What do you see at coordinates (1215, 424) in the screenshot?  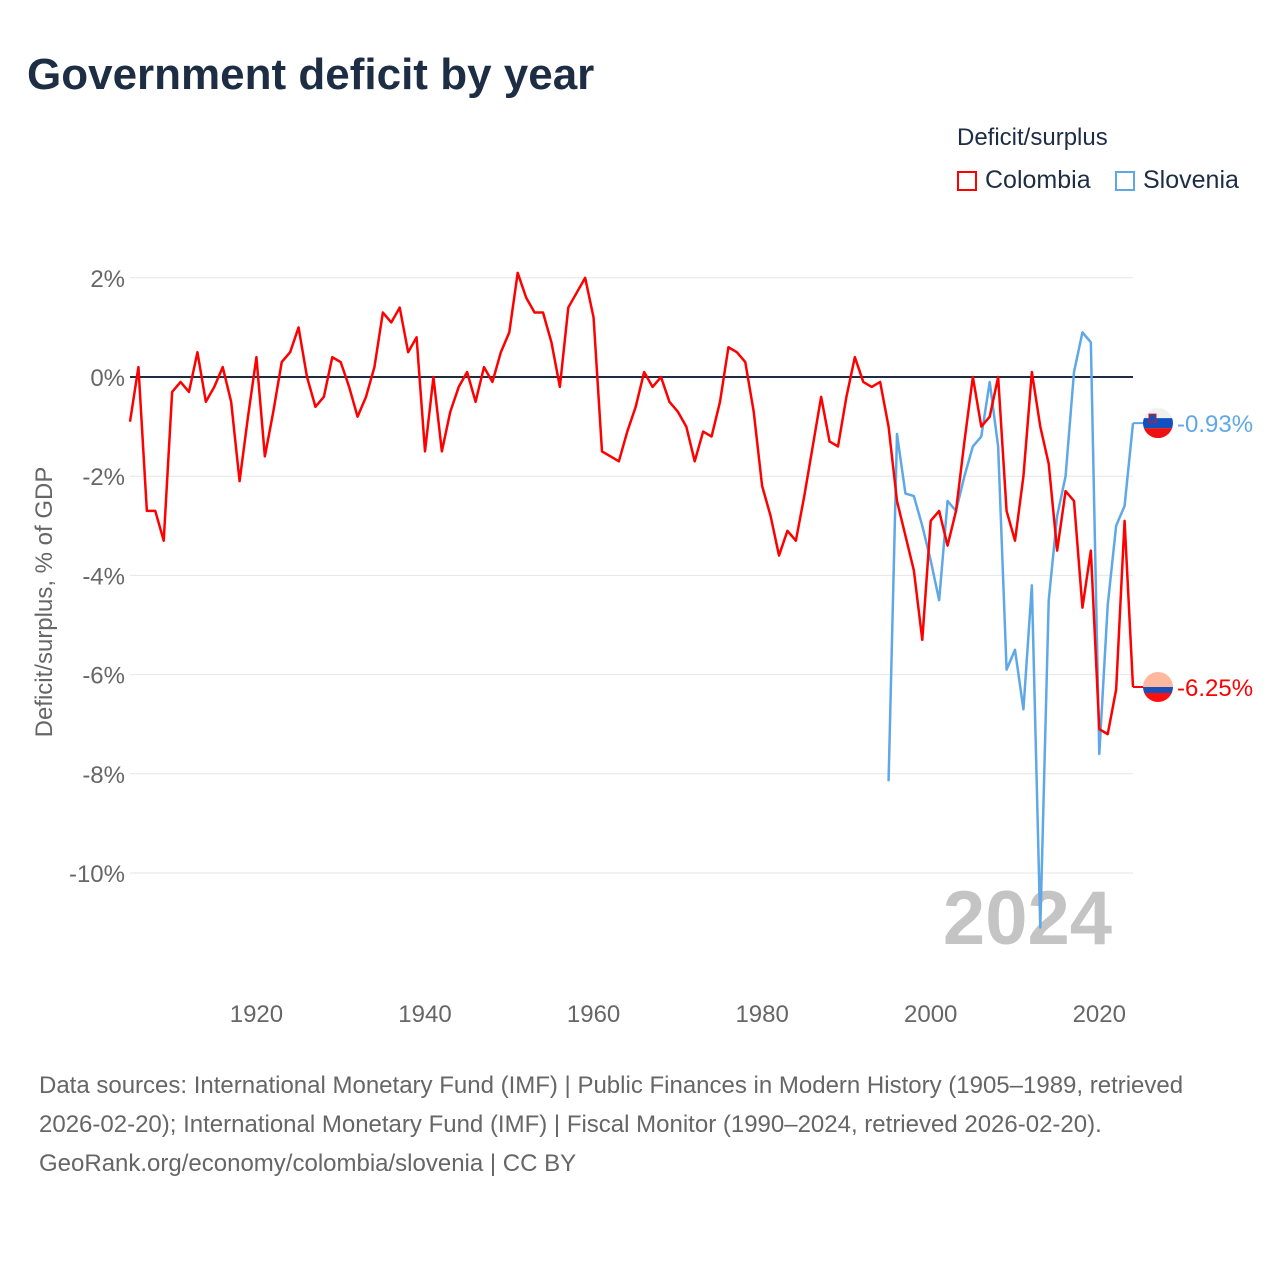 I see `end-value-label-slovenia: -0.93%` at bounding box center [1215, 424].